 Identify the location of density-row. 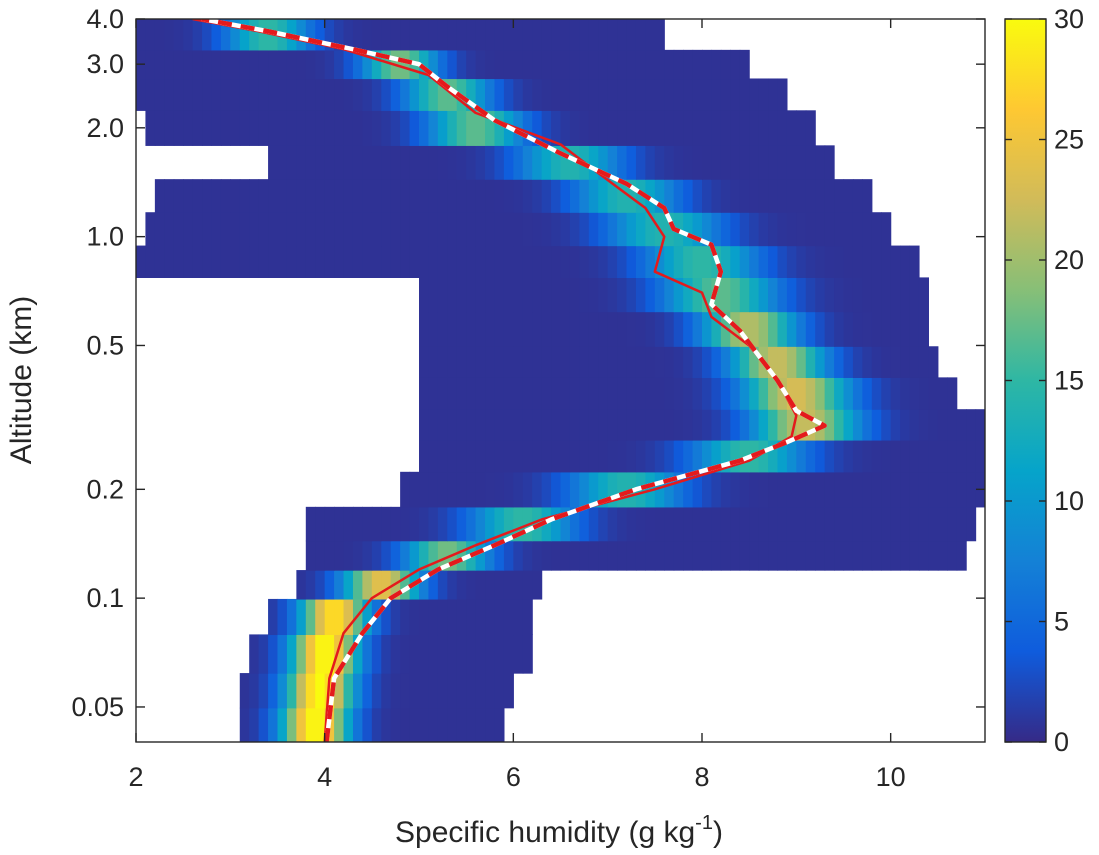
(674, 295).